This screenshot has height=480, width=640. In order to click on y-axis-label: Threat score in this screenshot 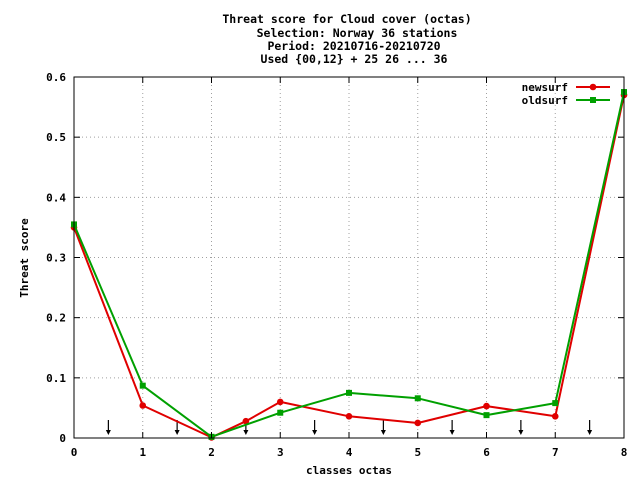, I will do `click(24, 258)`.